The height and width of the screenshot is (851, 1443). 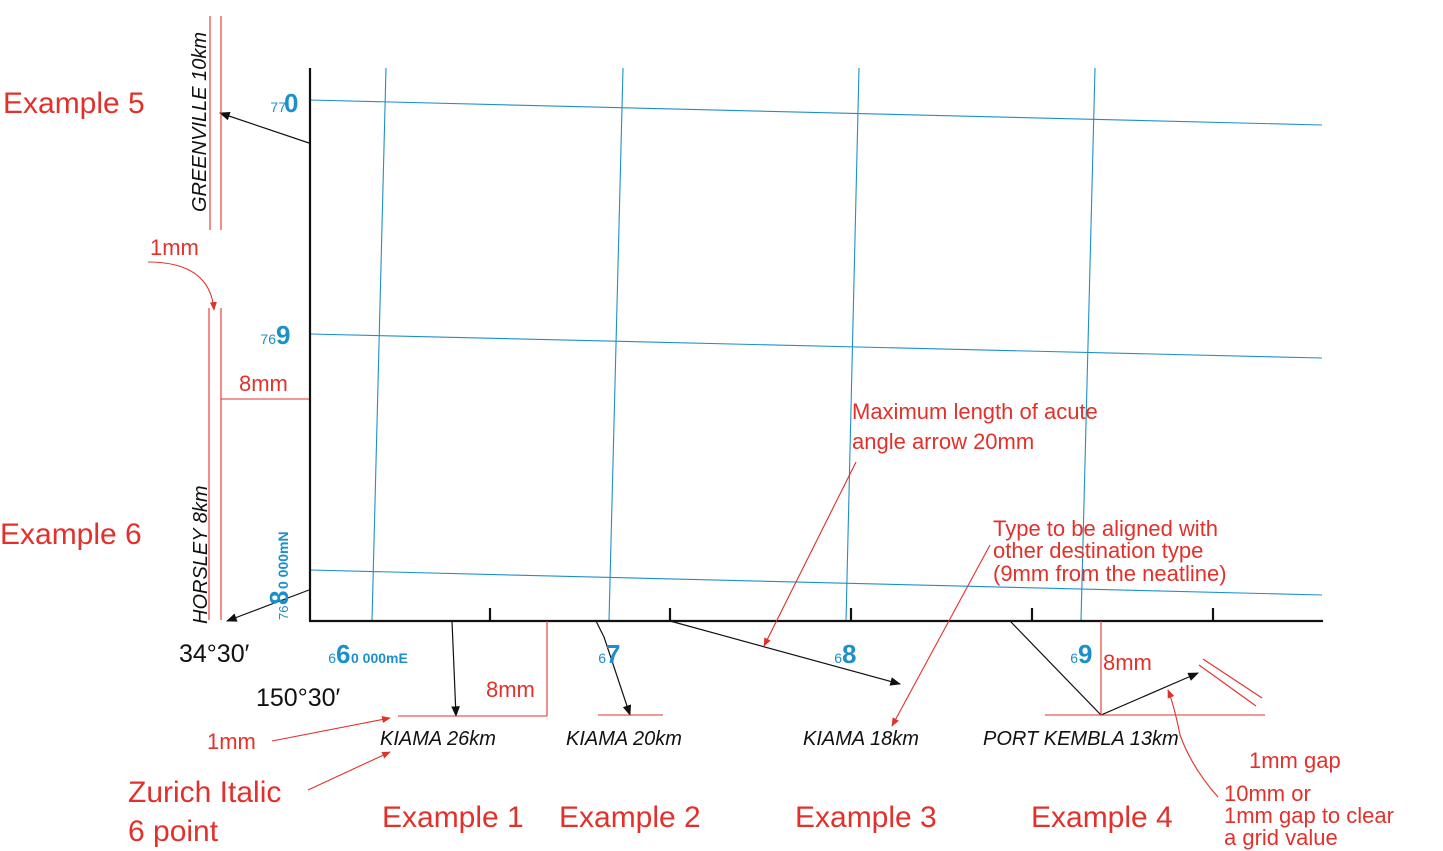 What do you see at coordinates (283, 335) in the screenshot?
I see `grid-label-769-big: 9` at bounding box center [283, 335].